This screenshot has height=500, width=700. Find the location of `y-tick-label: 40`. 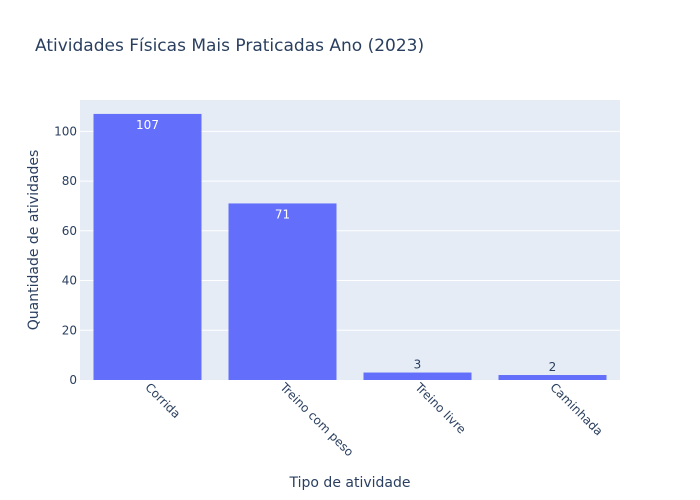

y-tick-label: 40 is located at coordinates (69, 281).